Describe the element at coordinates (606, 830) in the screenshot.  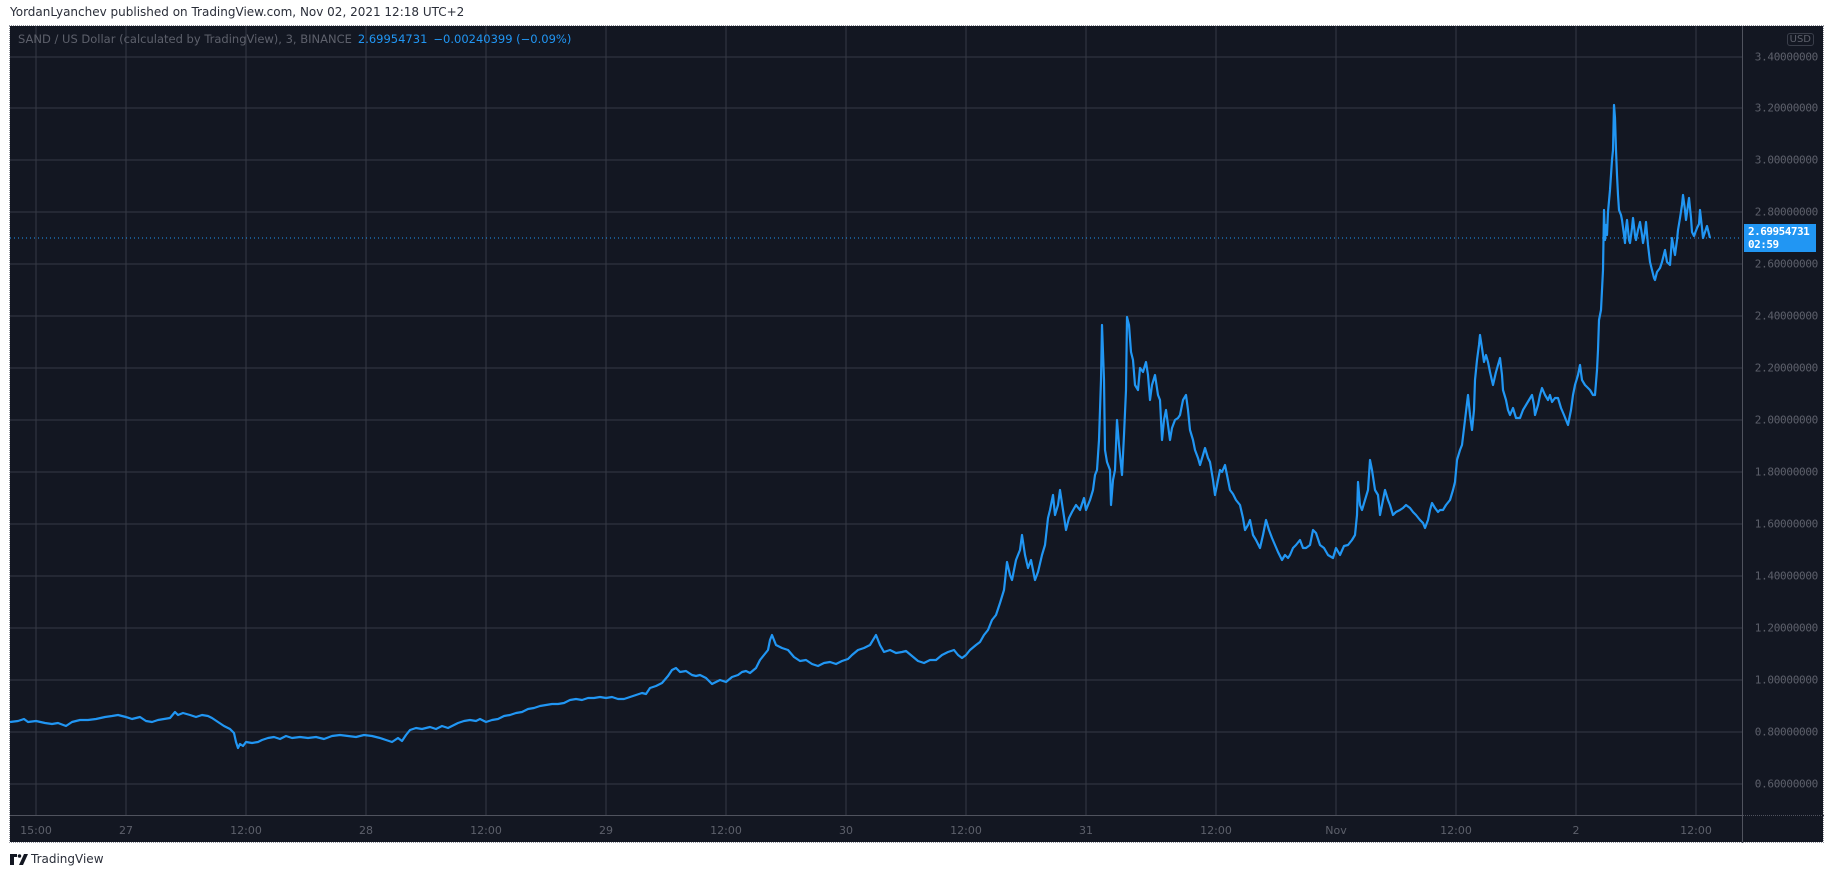
I see `time-axis-label: 29` at that location.